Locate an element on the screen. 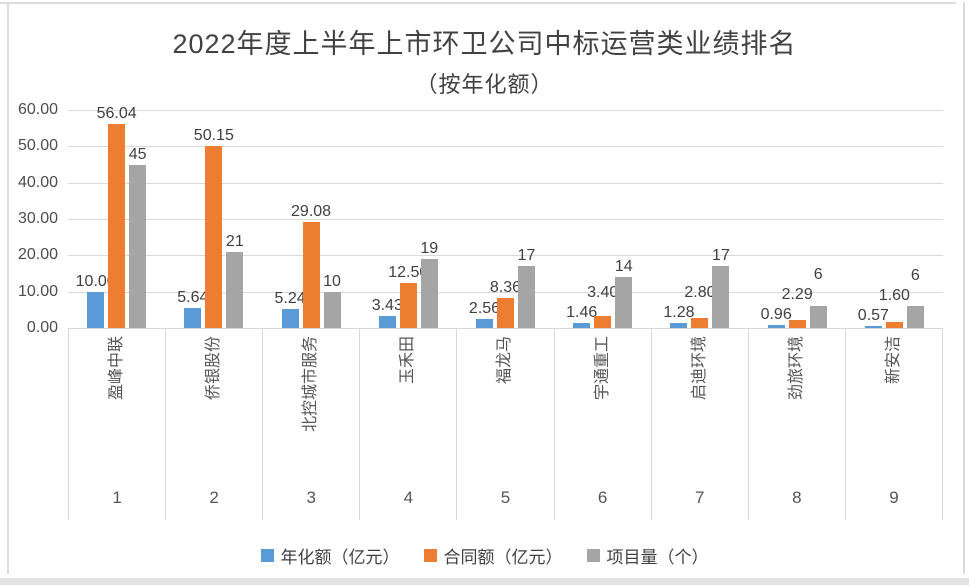 The image size is (969, 585). company-name-label: 玉禾田 is located at coordinates (408, 360).